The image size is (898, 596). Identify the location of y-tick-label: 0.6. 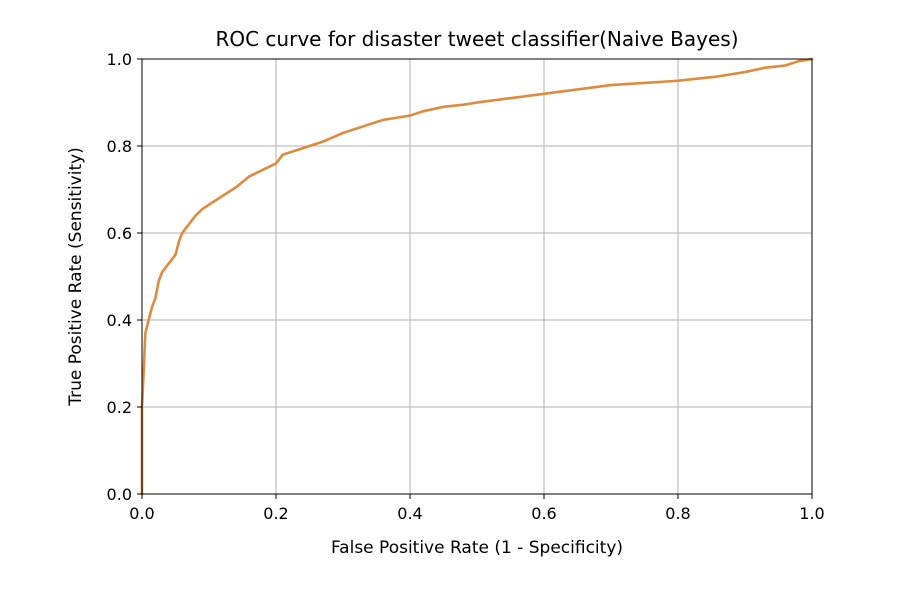
(119, 233).